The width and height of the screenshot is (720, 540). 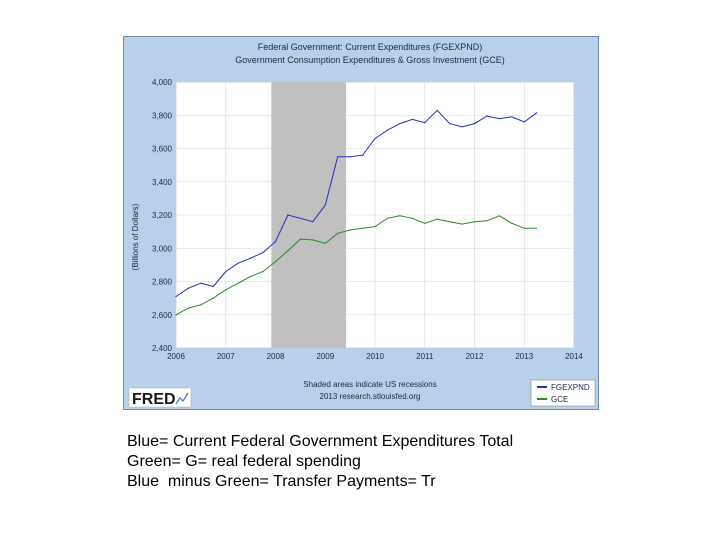 I want to click on footnote-line-2: 2013 research.stlouisfed.org, so click(x=370, y=396).